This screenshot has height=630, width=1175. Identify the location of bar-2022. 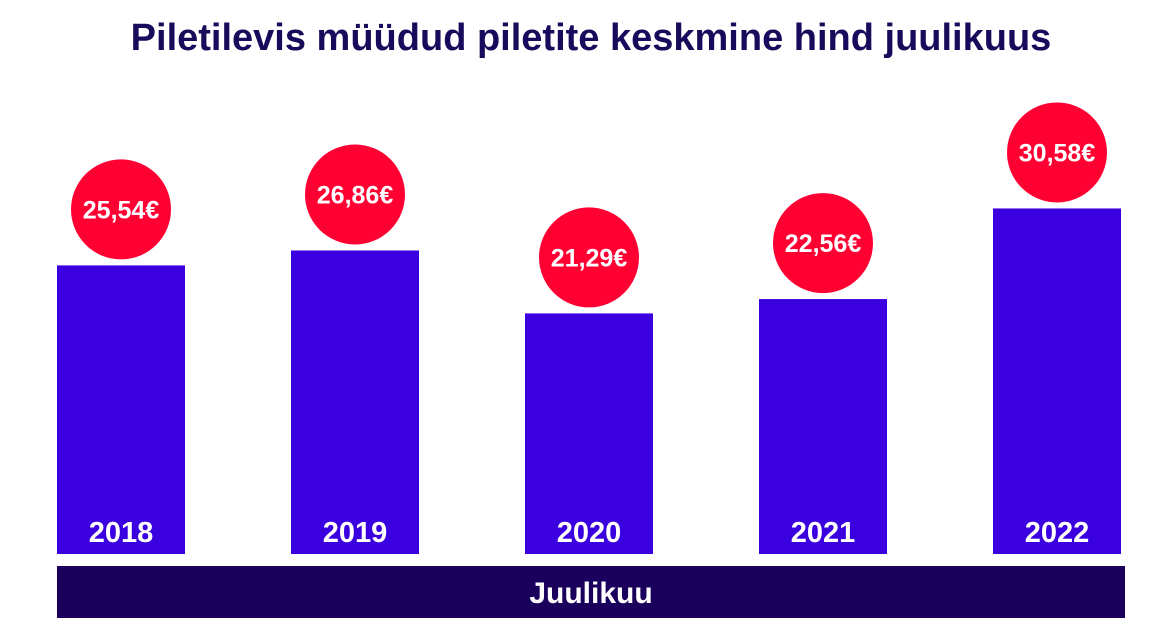
(1057, 381).